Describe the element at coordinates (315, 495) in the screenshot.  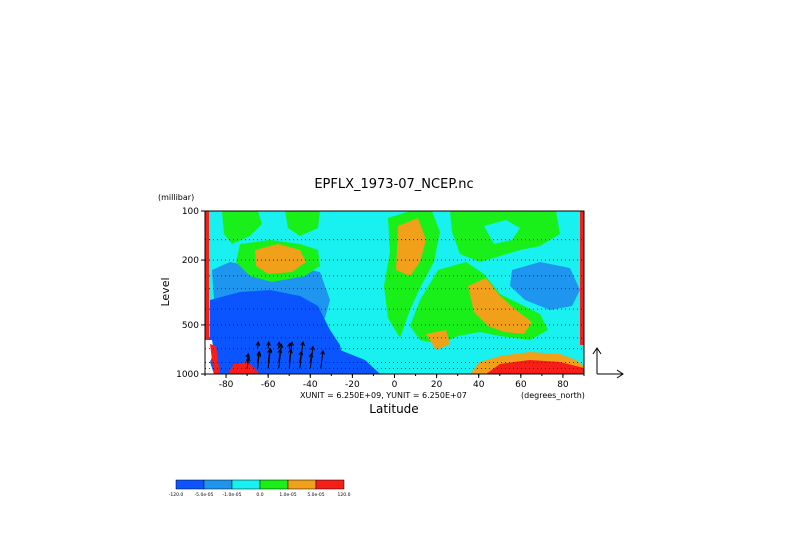
I see `colorbar-label: 5.0e-05` at that location.